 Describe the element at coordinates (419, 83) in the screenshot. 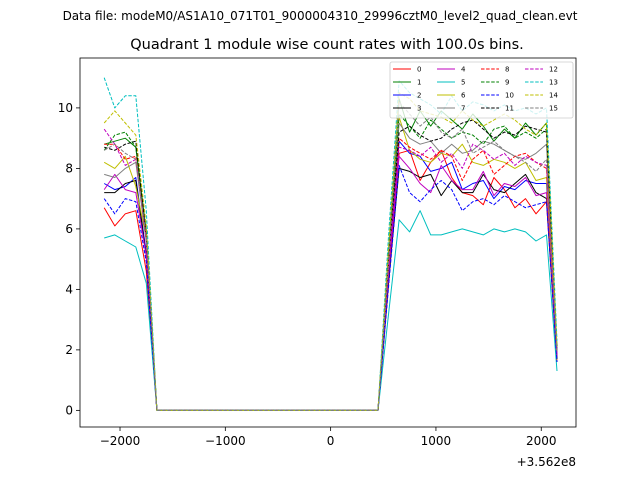

I see `legend-label-1: 1` at that location.